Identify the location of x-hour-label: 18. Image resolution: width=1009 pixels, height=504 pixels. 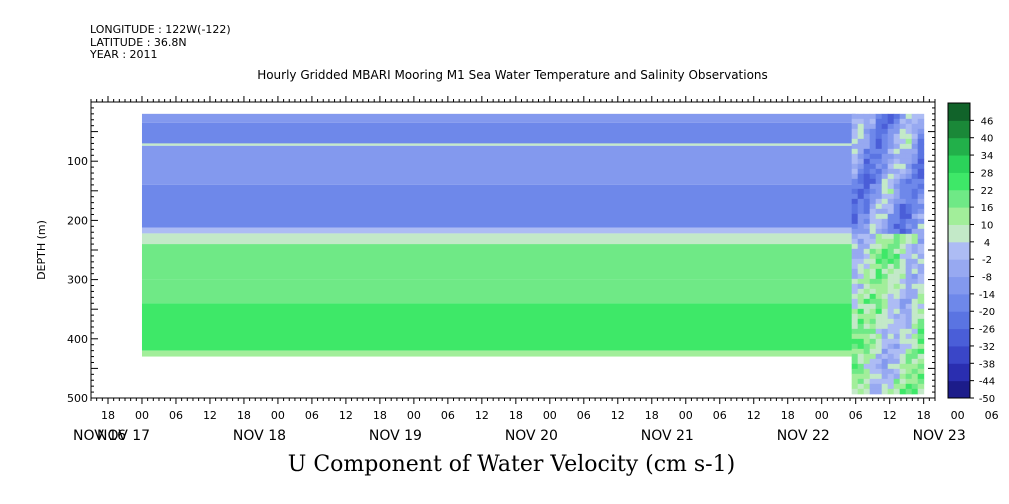
(652, 415).